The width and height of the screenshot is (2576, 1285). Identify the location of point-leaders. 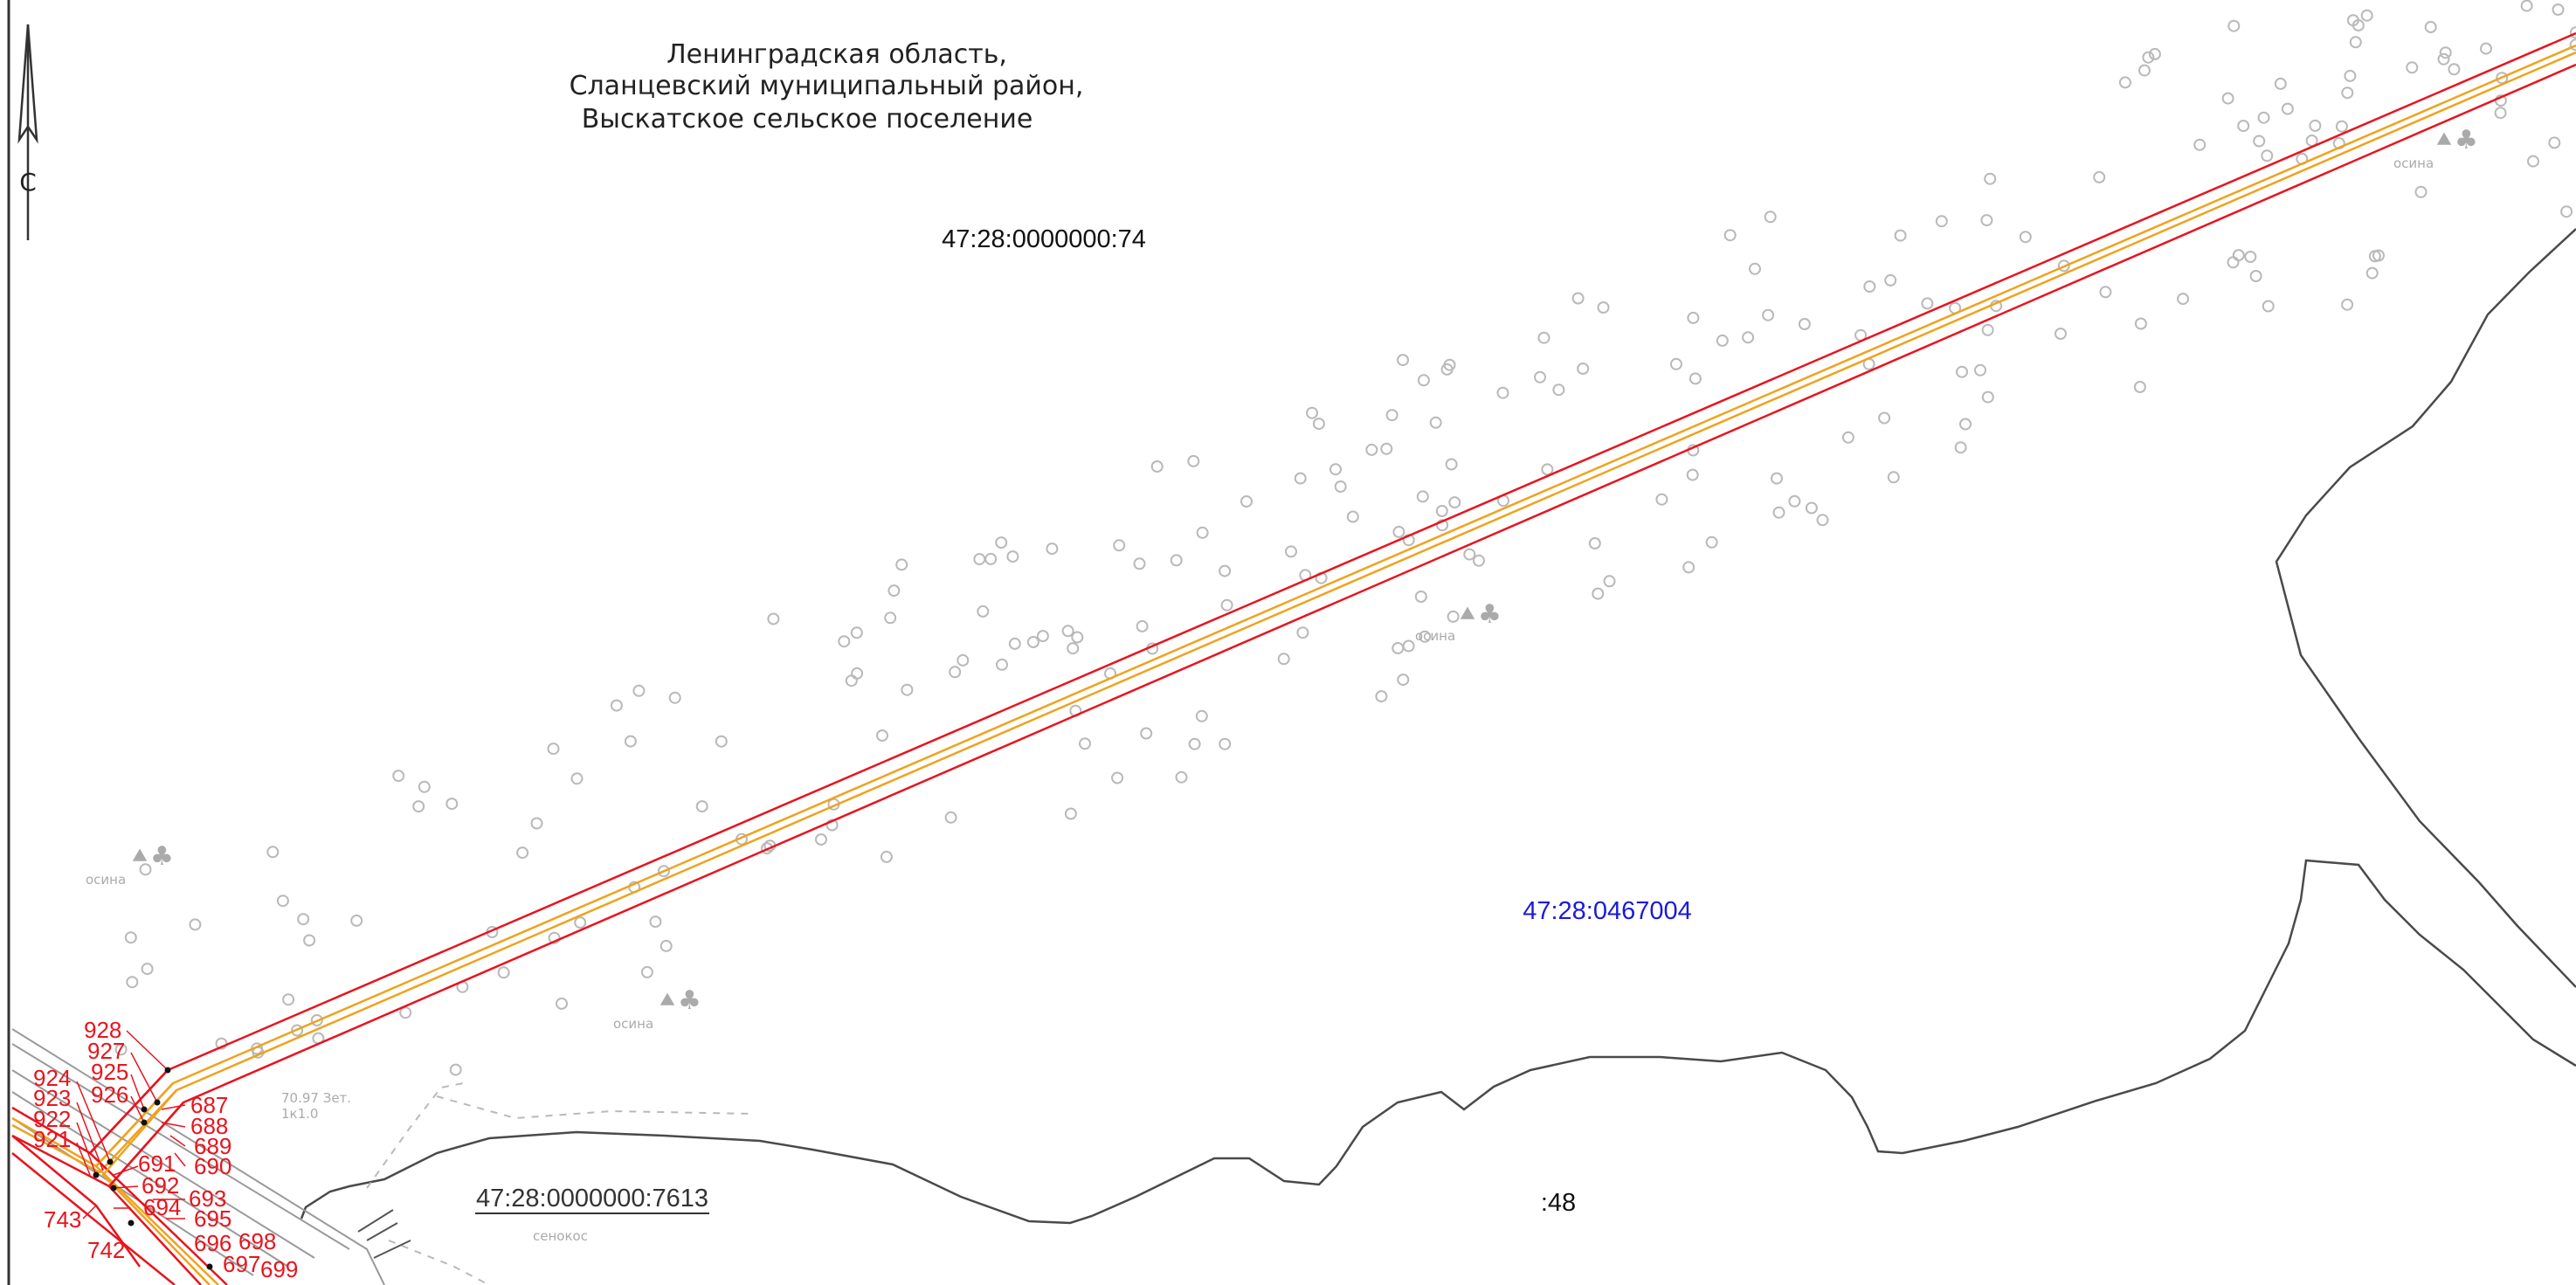
(131, 1124).